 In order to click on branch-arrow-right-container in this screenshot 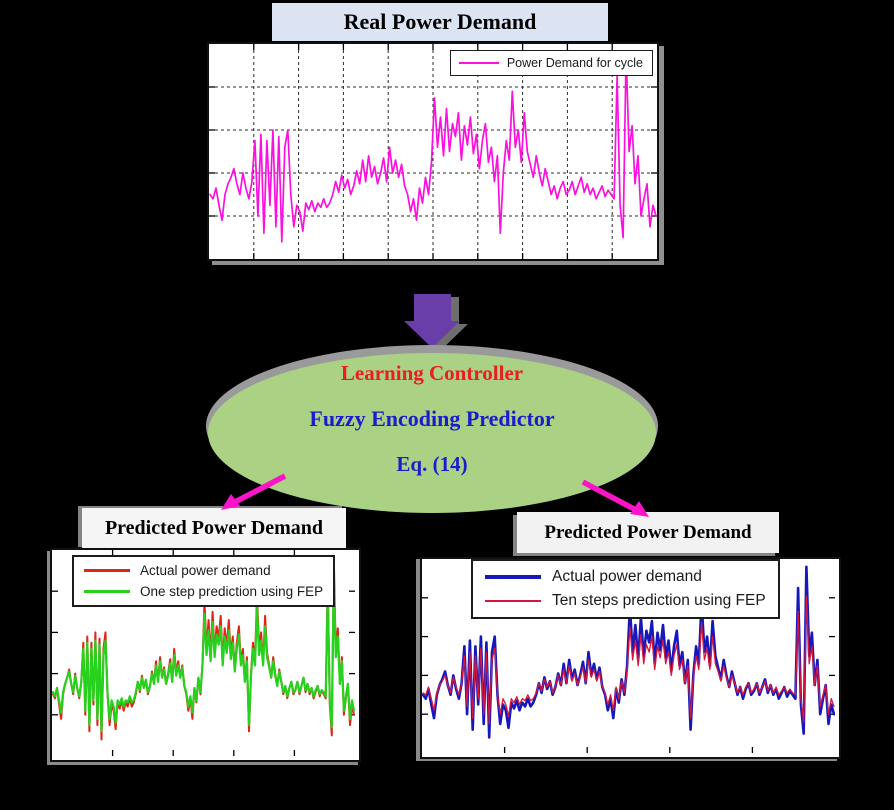, I will do `click(615, 498)`.